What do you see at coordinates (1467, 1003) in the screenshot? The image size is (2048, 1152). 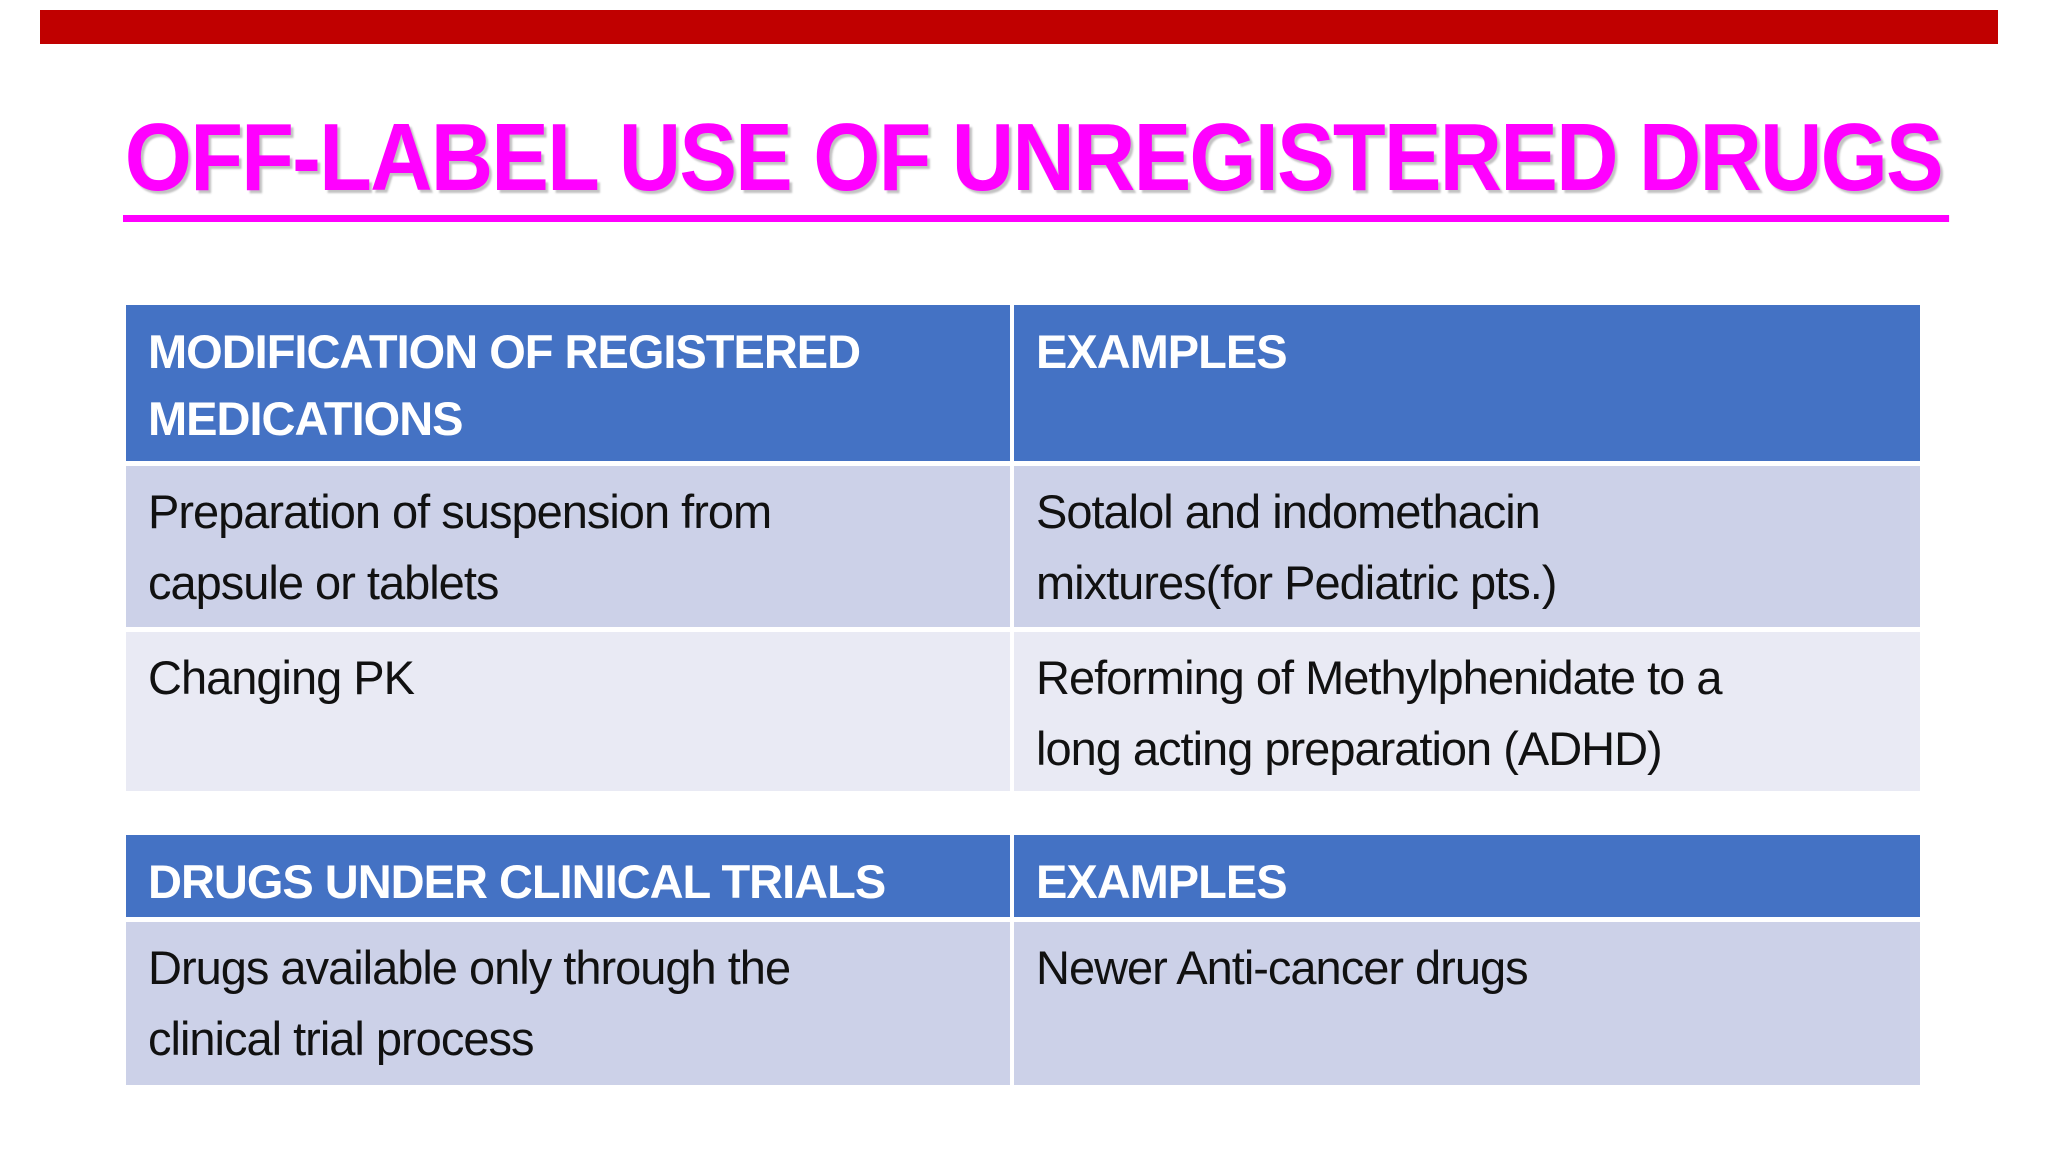 I see `clinical-trials-row1-example: Newer Anti-cancer drugs` at bounding box center [1467, 1003].